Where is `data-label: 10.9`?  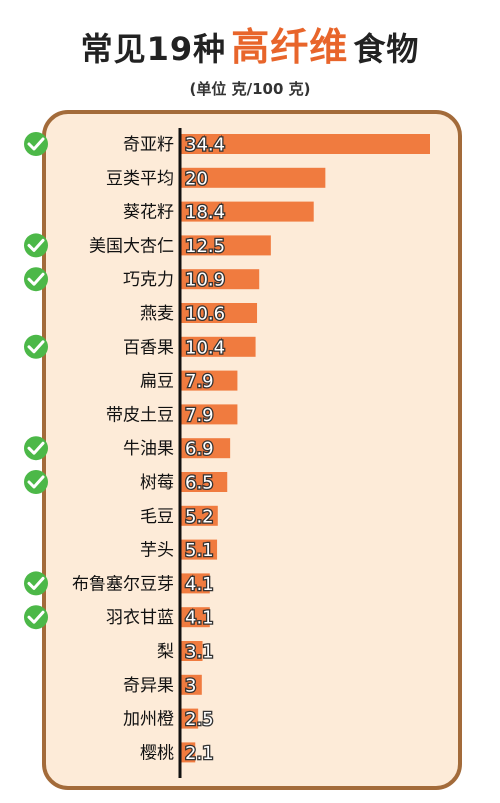 data-label: 10.9 is located at coordinates (205, 280).